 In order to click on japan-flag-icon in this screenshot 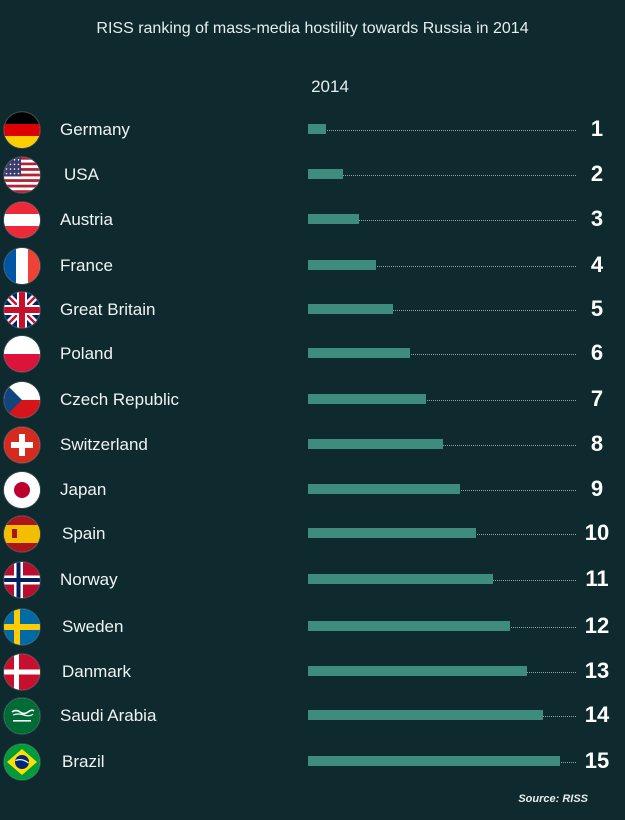, I will do `click(22, 490)`.